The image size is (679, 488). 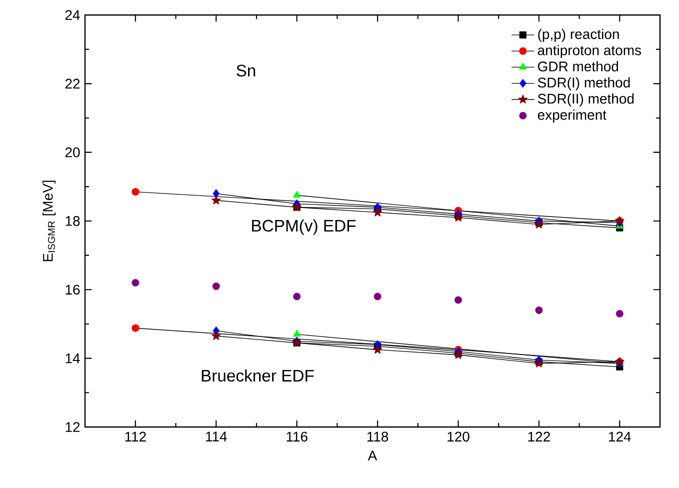 What do you see at coordinates (49, 221) in the screenshot?
I see `y-axis-title: E$_{ISGMR}$ [MeV]` at bounding box center [49, 221].